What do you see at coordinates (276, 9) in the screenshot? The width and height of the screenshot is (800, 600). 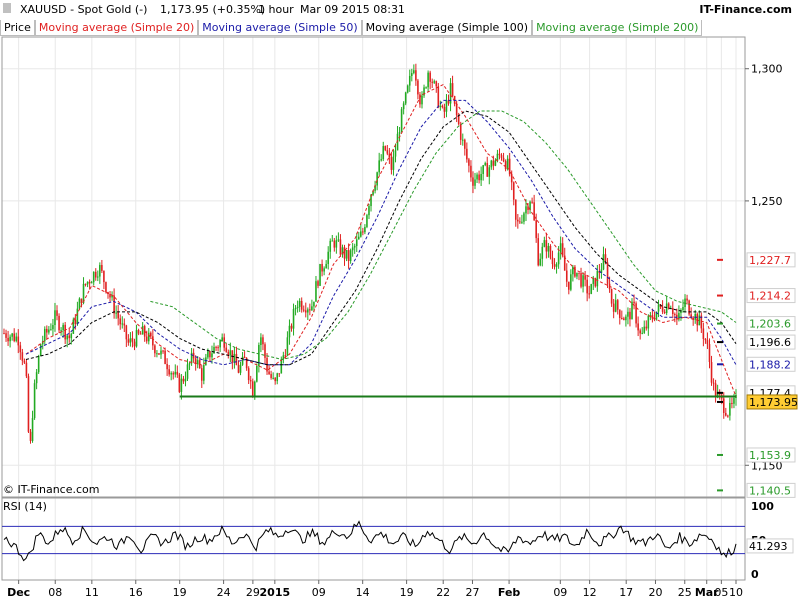 I see `timeframe: 1 hour` at bounding box center [276, 9].